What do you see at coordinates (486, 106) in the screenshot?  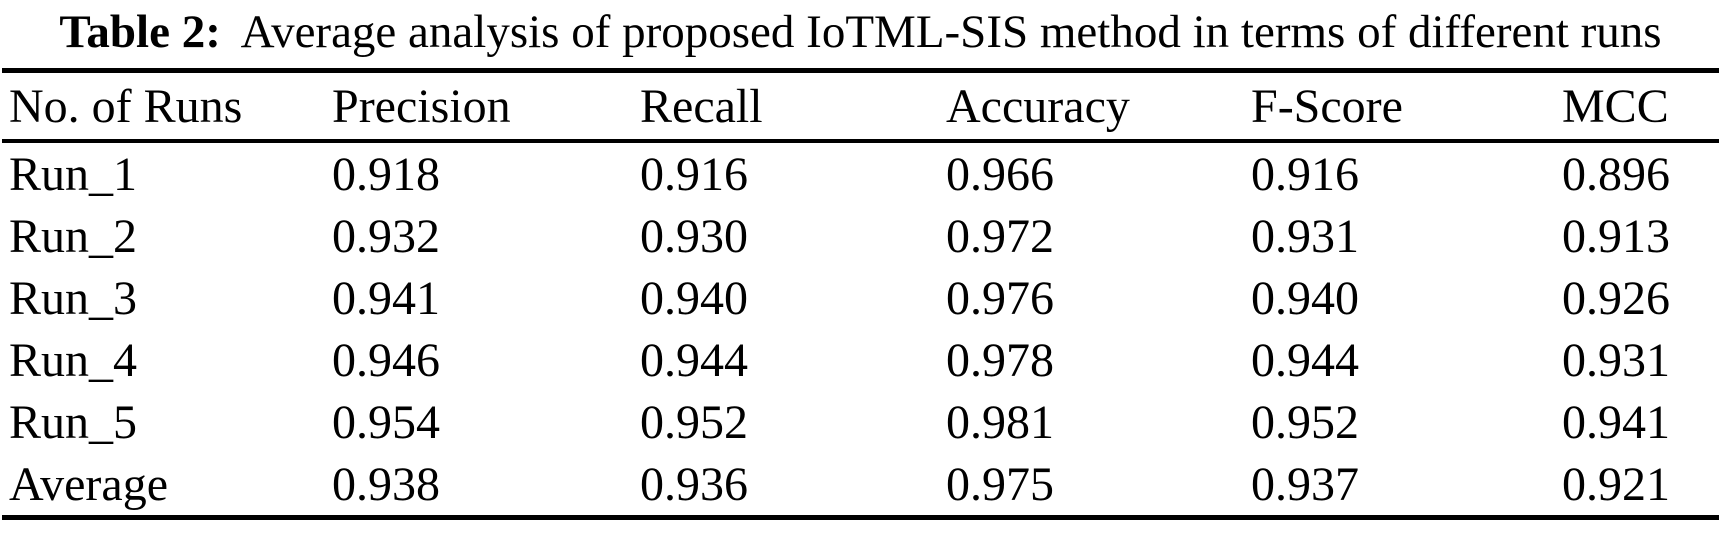 I see `column-header-precision: Precision` at bounding box center [486, 106].